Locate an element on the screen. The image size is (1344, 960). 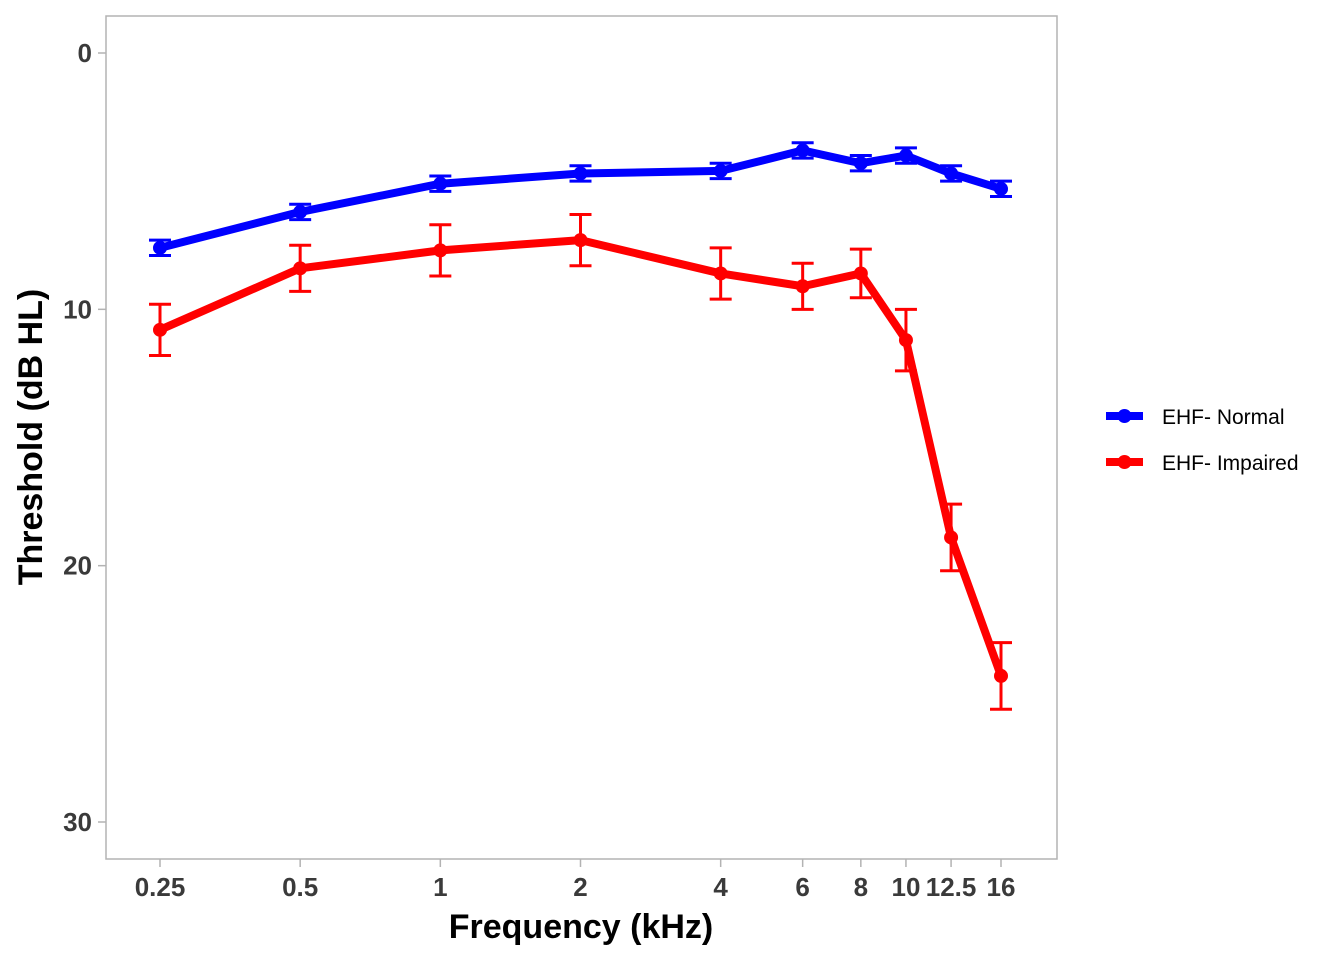
series-line is located at coordinates (580, 199).